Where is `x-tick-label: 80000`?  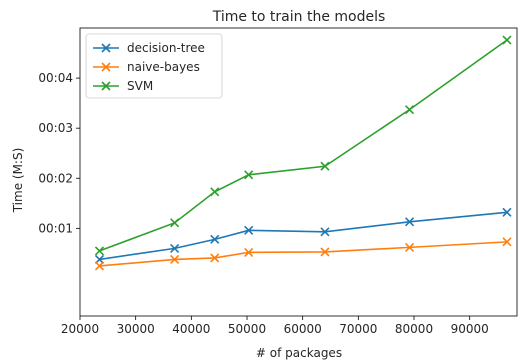
x-tick-label: 80000 is located at coordinates (414, 329).